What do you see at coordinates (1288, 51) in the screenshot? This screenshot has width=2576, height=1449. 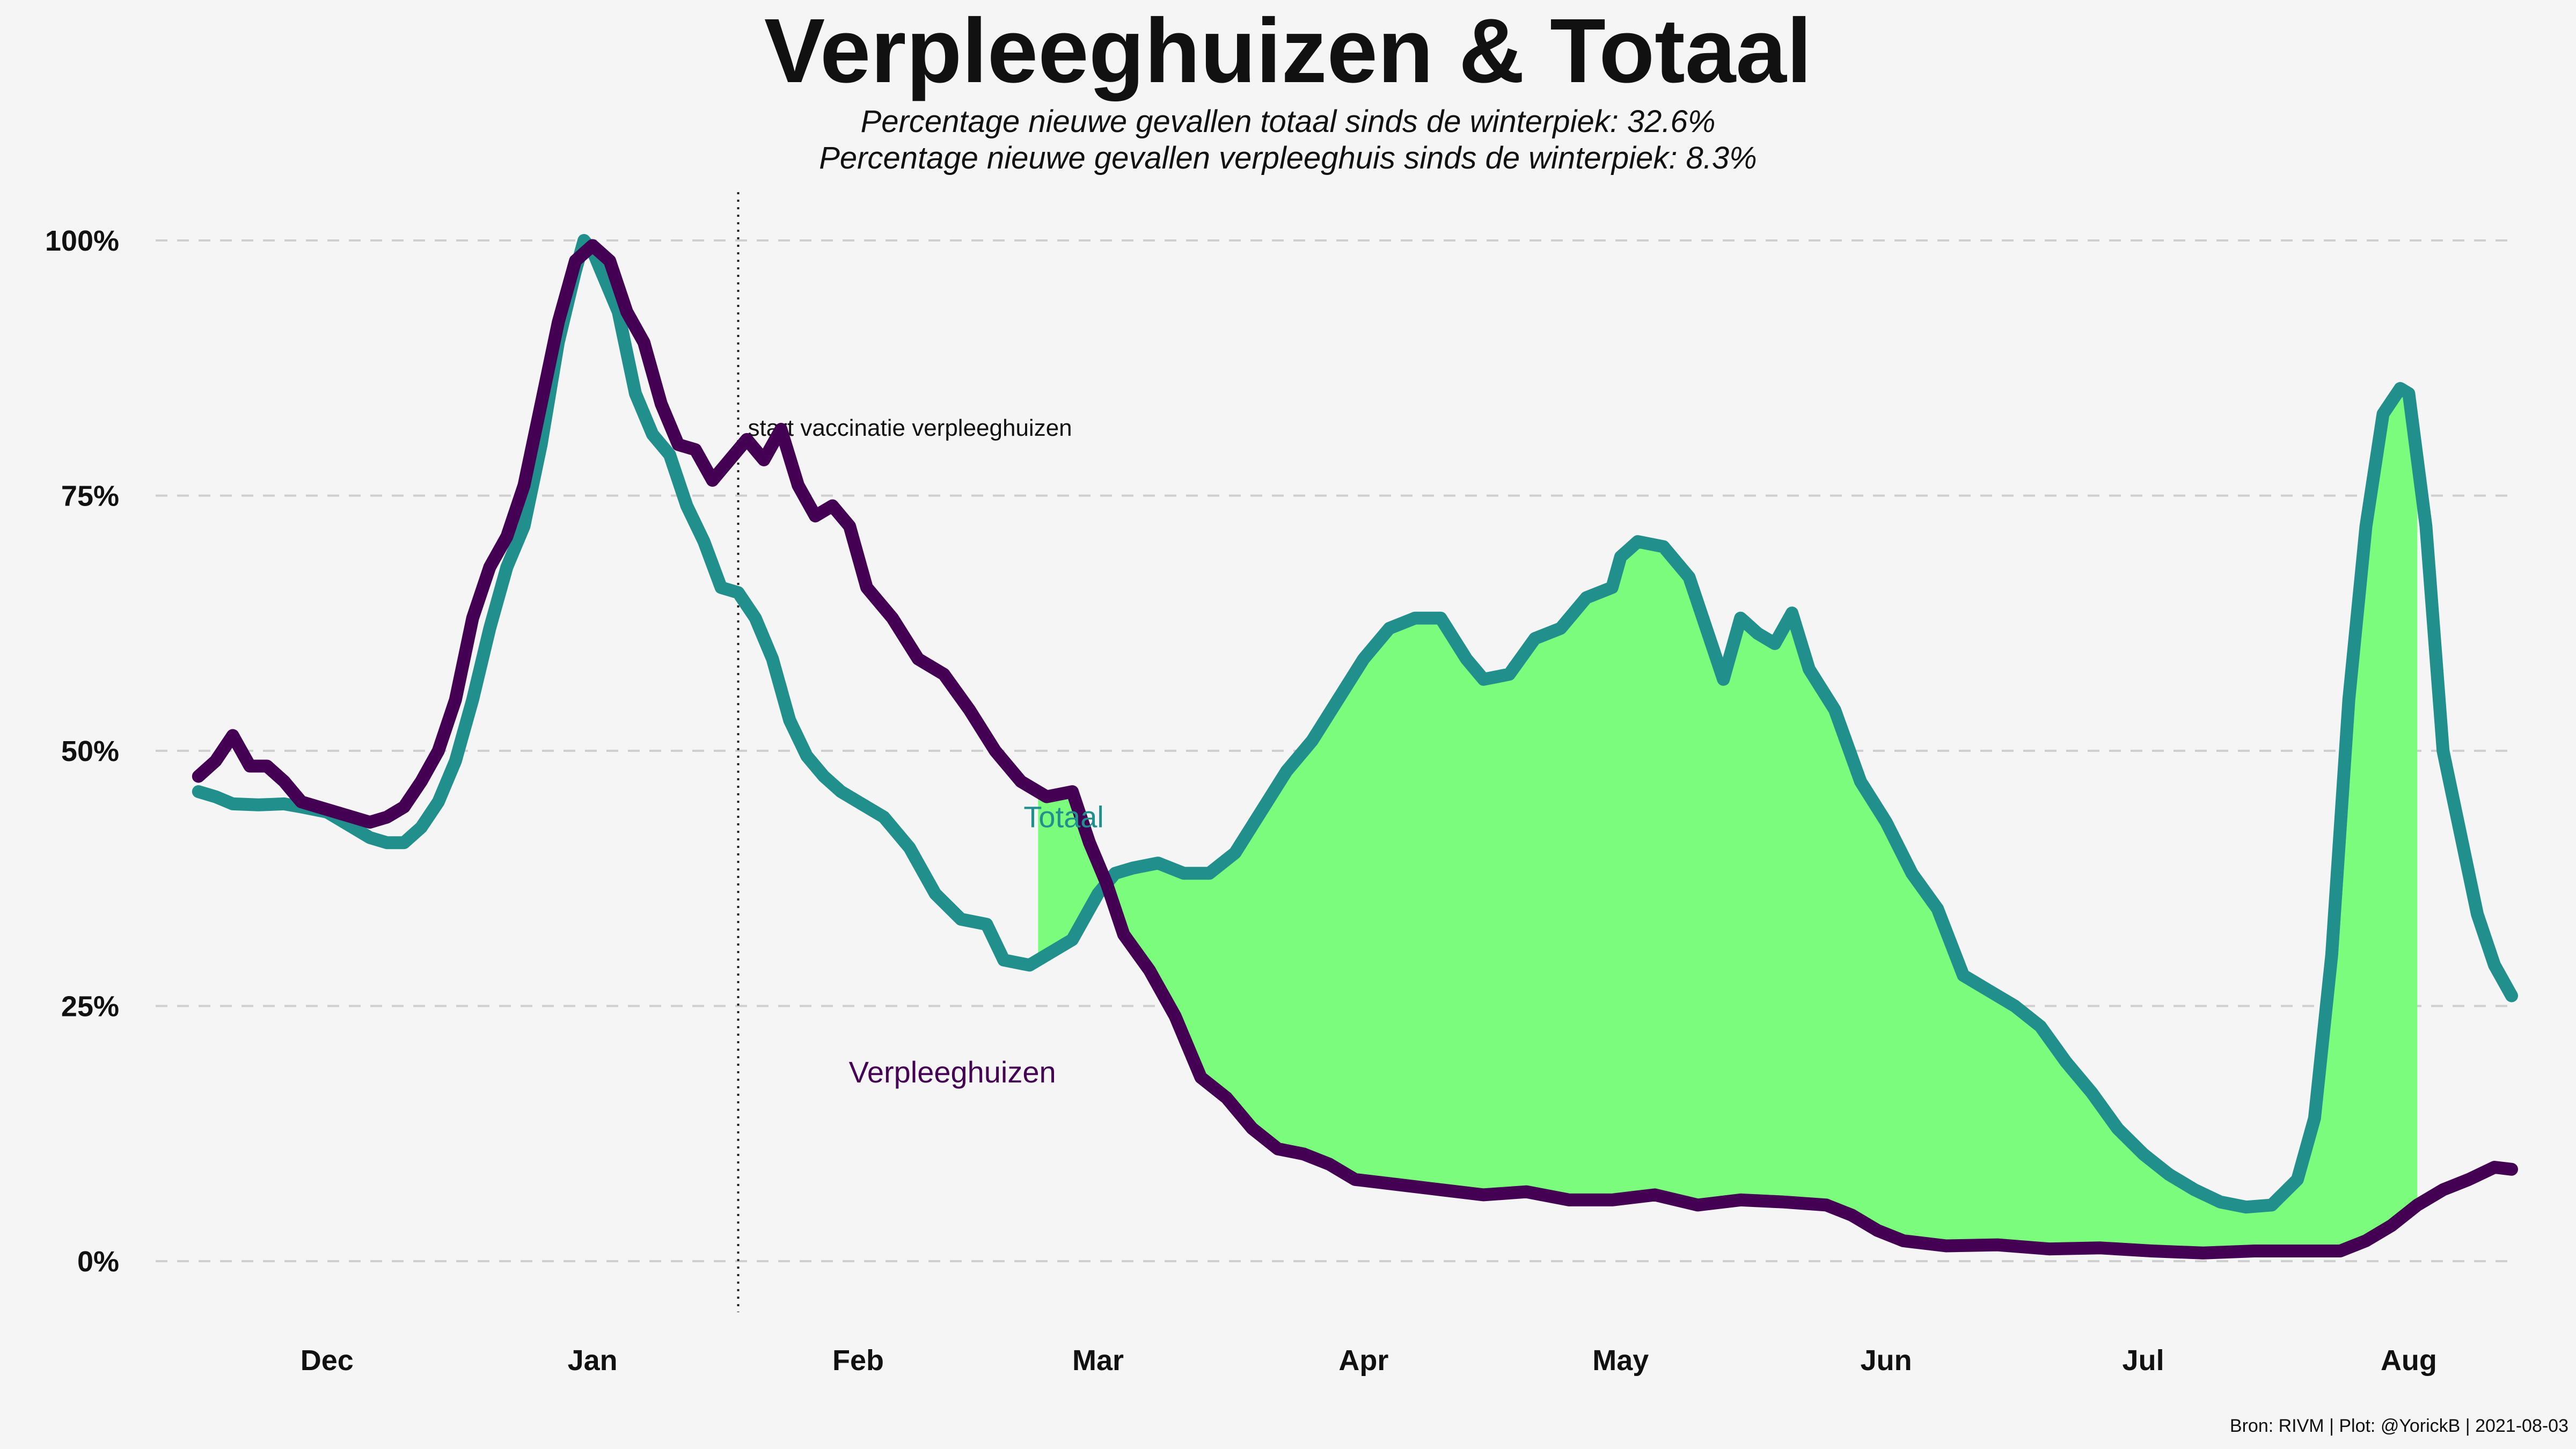 I see `chart-title: Verpleeghuizen & Totaal` at bounding box center [1288, 51].